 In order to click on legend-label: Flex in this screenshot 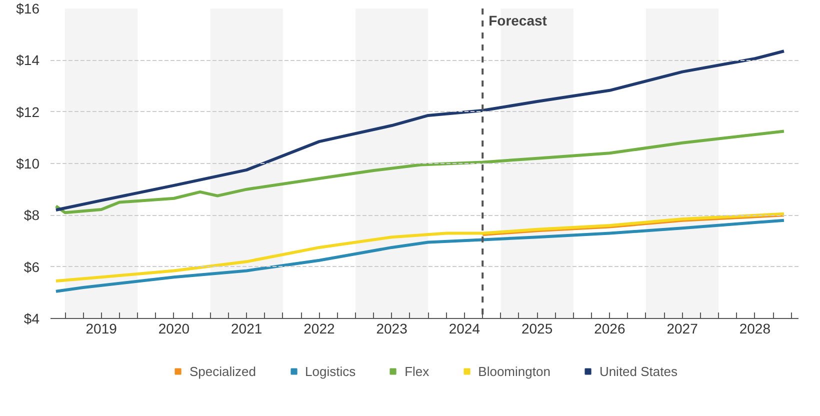, I will do `click(417, 371)`.